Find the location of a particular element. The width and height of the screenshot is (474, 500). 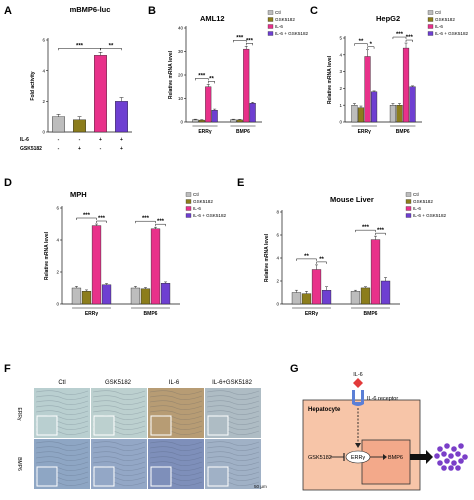

chart-b-legend-label: IL-6 is located at coordinates (279, 26).